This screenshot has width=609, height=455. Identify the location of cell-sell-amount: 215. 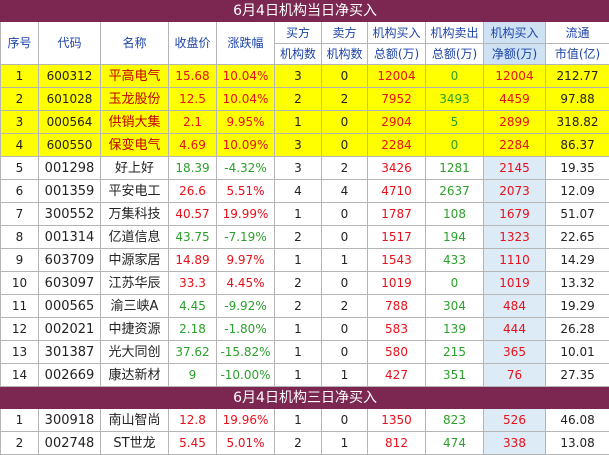
(455, 352).